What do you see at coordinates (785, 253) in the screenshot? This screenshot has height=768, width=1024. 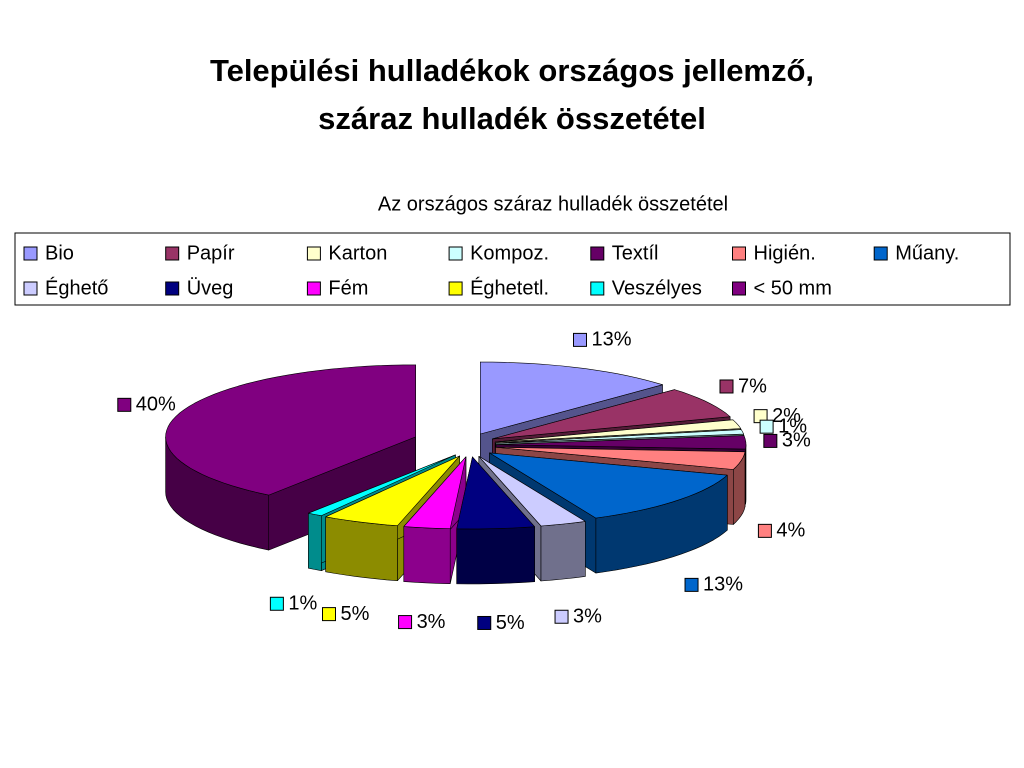 I see `legend-label: Higién.` at bounding box center [785, 253].